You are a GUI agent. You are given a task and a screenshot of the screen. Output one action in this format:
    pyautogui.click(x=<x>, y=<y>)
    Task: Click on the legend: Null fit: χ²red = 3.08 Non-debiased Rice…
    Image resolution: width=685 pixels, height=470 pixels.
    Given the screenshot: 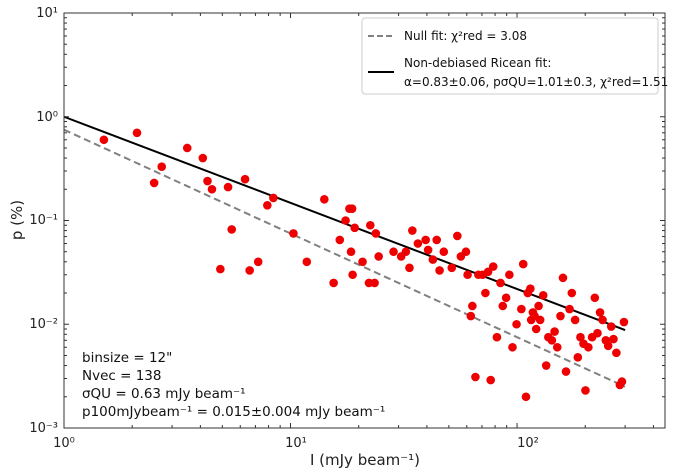 What is the action you would take?
    pyautogui.click(x=514, y=56)
    